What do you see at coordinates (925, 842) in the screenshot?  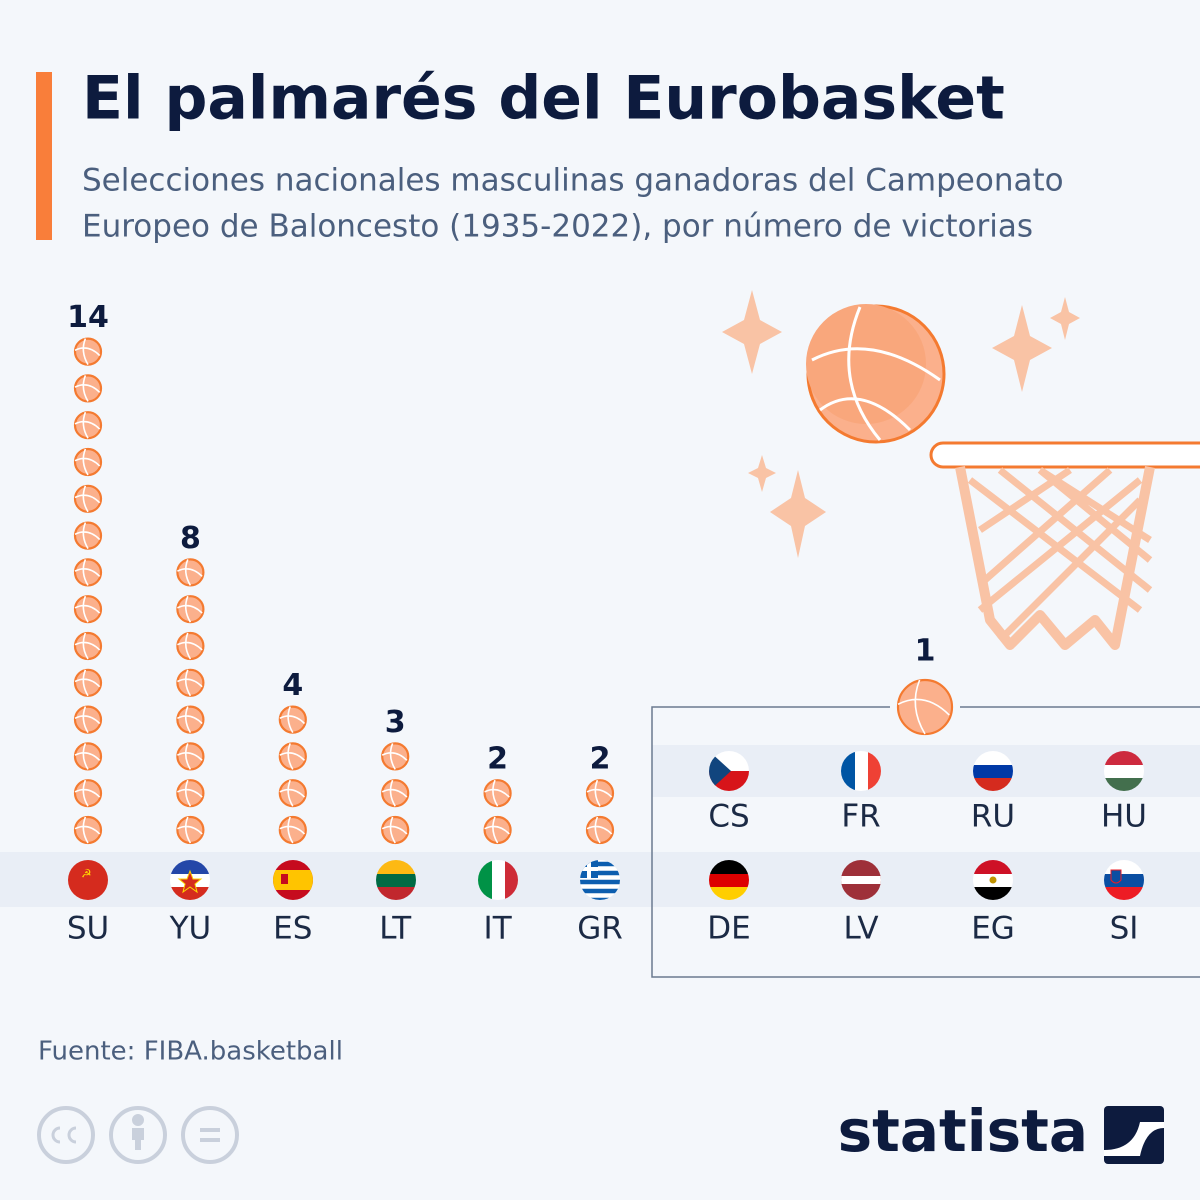 I see `group-frame` at bounding box center [925, 842].